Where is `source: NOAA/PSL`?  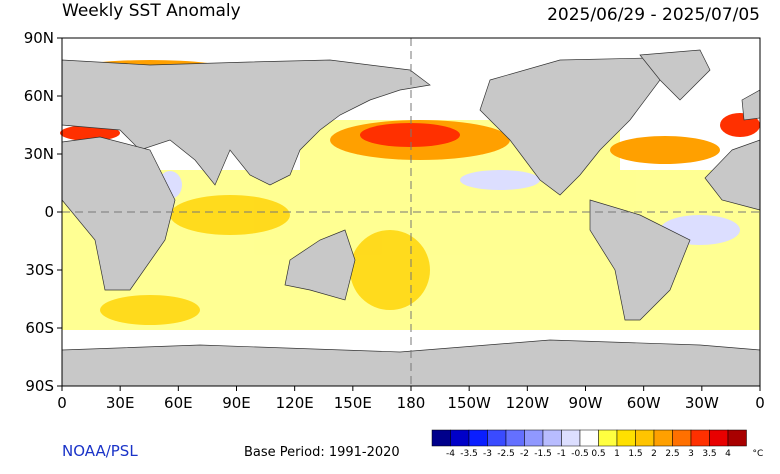 source: NOAA/PSL is located at coordinates (100, 451).